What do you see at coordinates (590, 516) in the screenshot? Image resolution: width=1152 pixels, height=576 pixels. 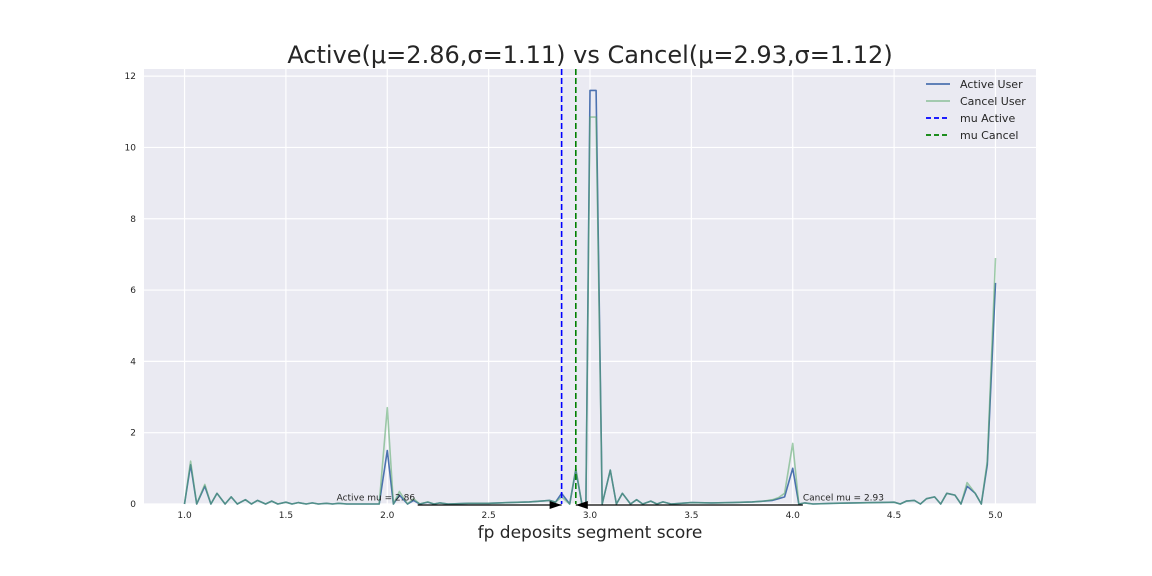 I see `x-tick-label: 3.0` at bounding box center [590, 516].